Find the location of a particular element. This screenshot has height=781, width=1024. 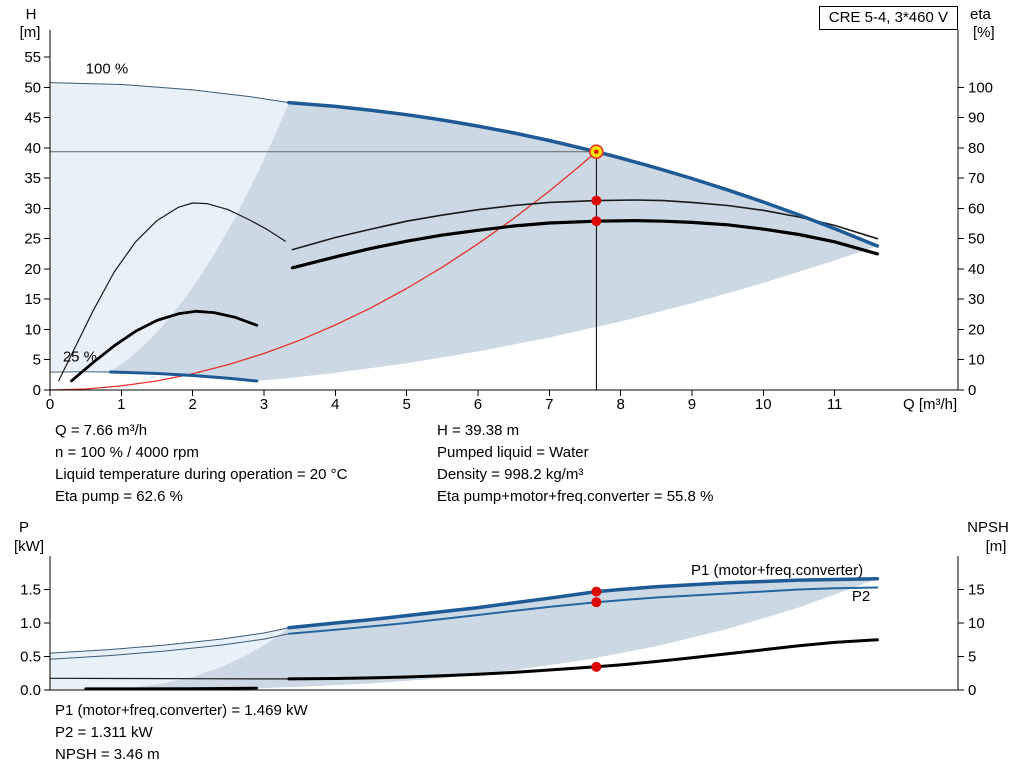

y-tick-label: 0 is located at coordinates (37, 390).